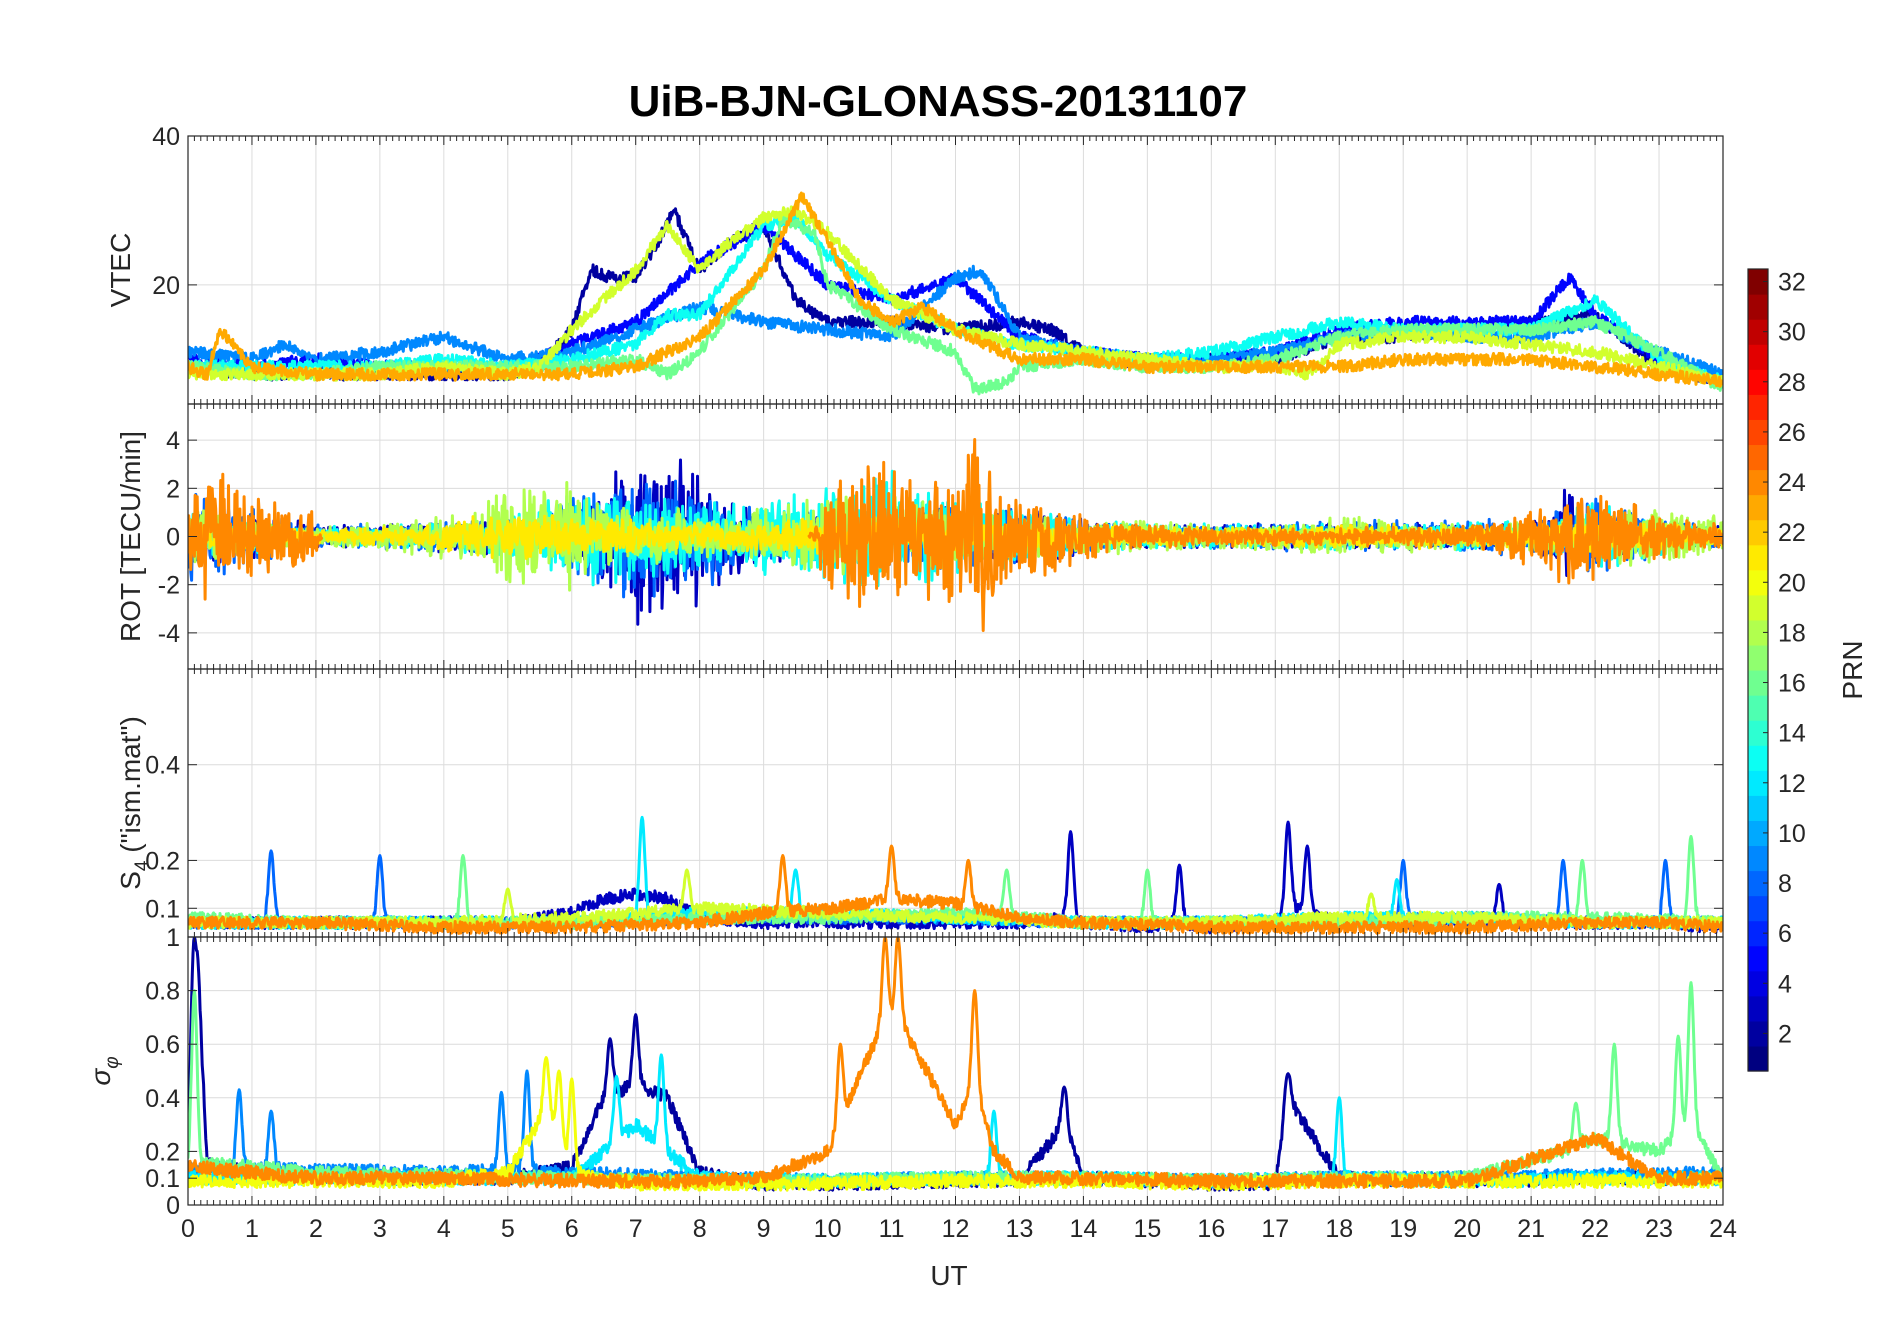  What do you see at coordinates (764, 1229) in the screenshot?
I see `x-tick-label: 9` at bounding box center [764, 1229].